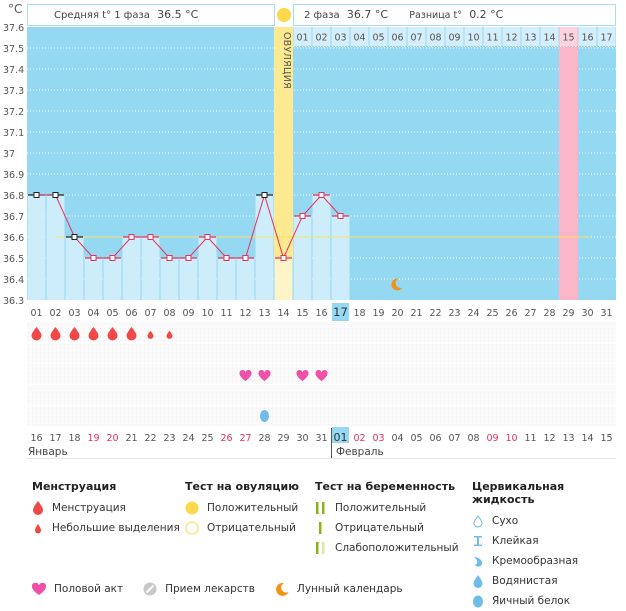  I want to click on cycle-day-label: 22, so click(435, 313).